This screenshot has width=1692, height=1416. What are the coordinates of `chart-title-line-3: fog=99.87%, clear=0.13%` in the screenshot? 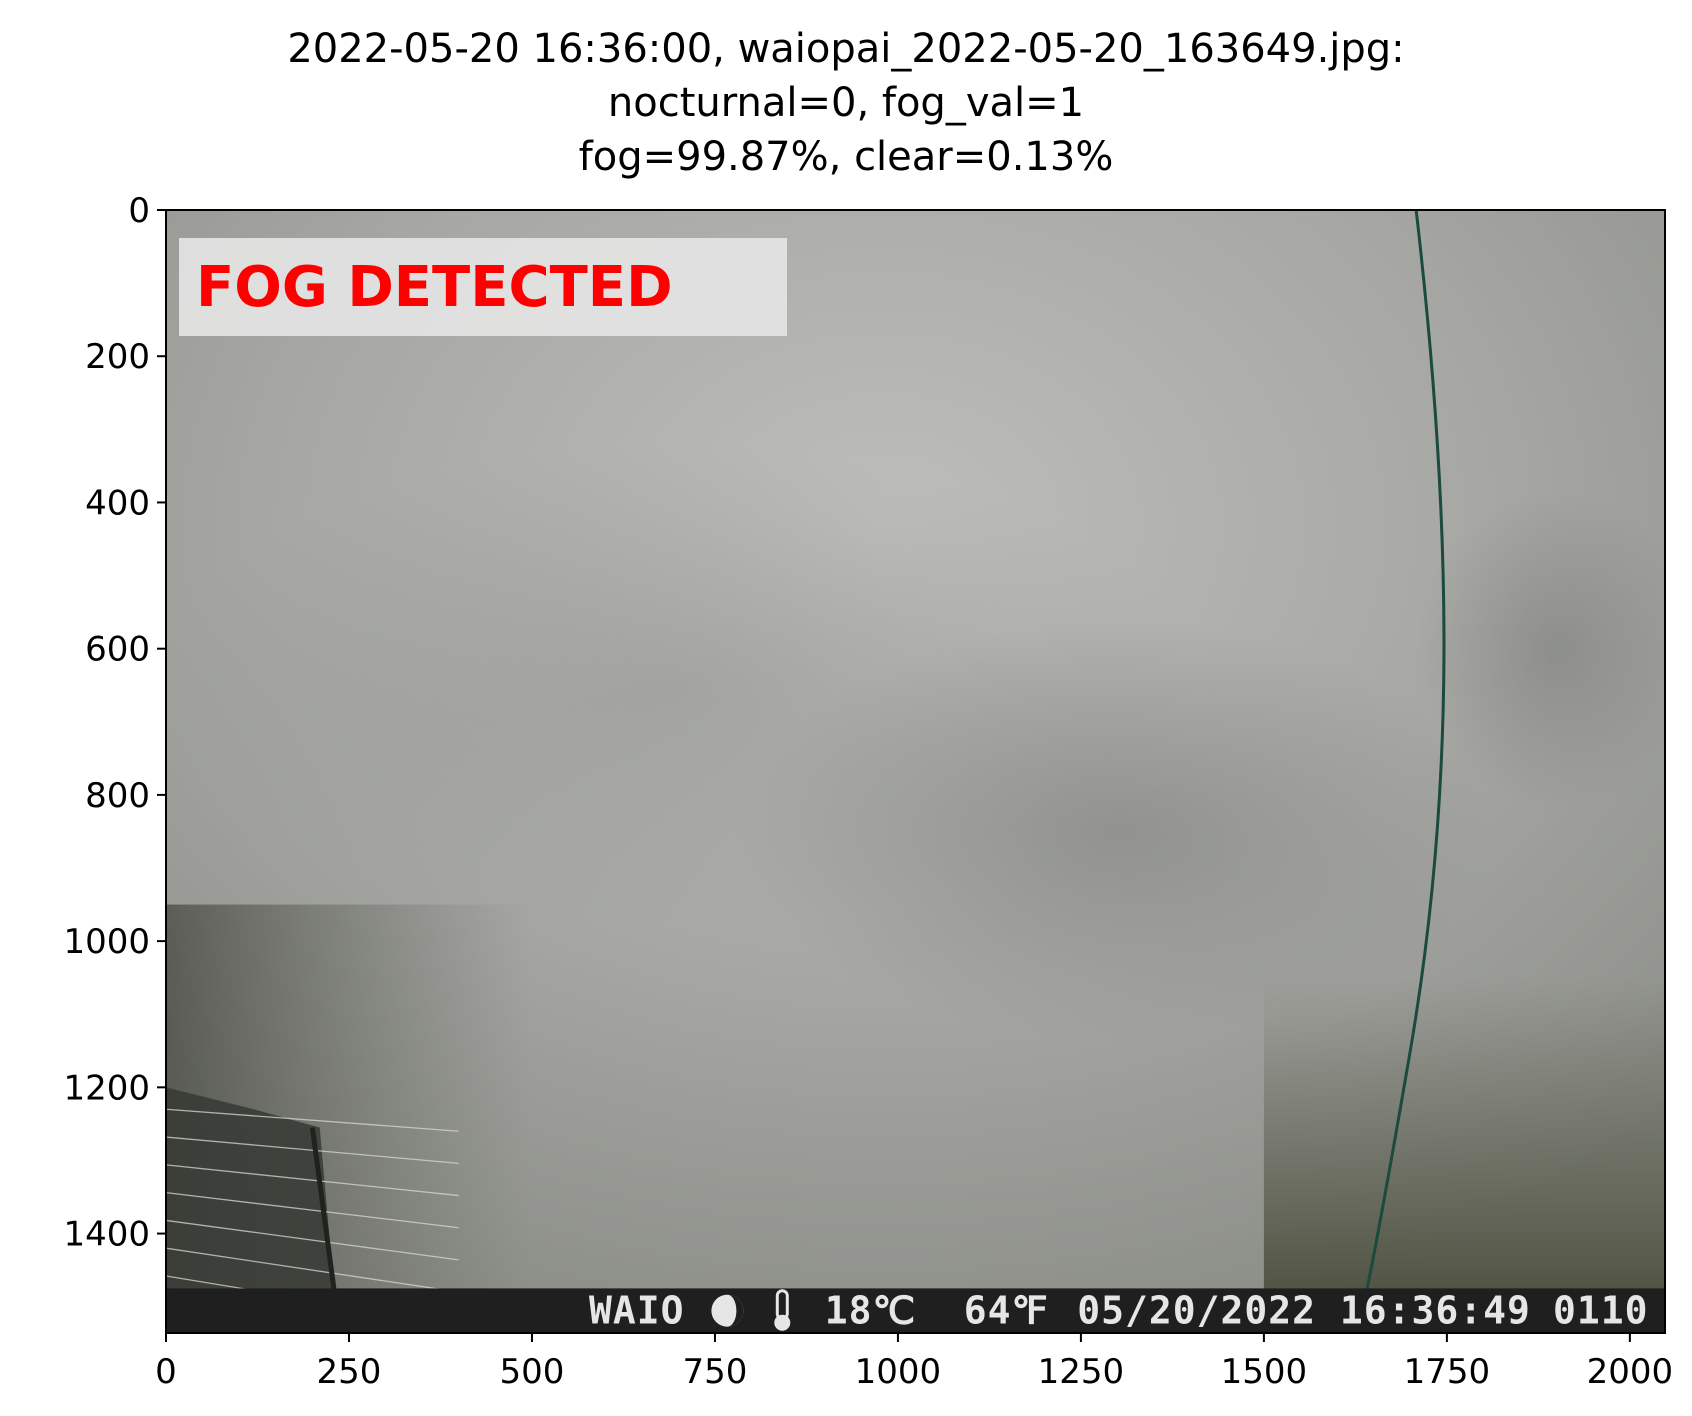 It's located at (846, 157).